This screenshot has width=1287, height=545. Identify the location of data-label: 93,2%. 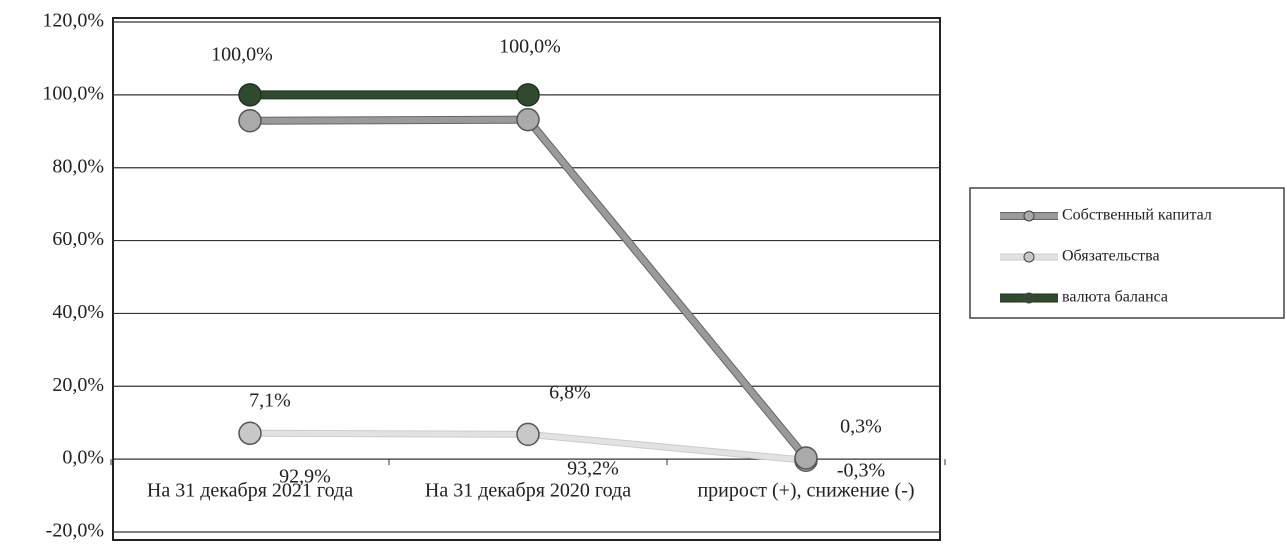
(593, 469).